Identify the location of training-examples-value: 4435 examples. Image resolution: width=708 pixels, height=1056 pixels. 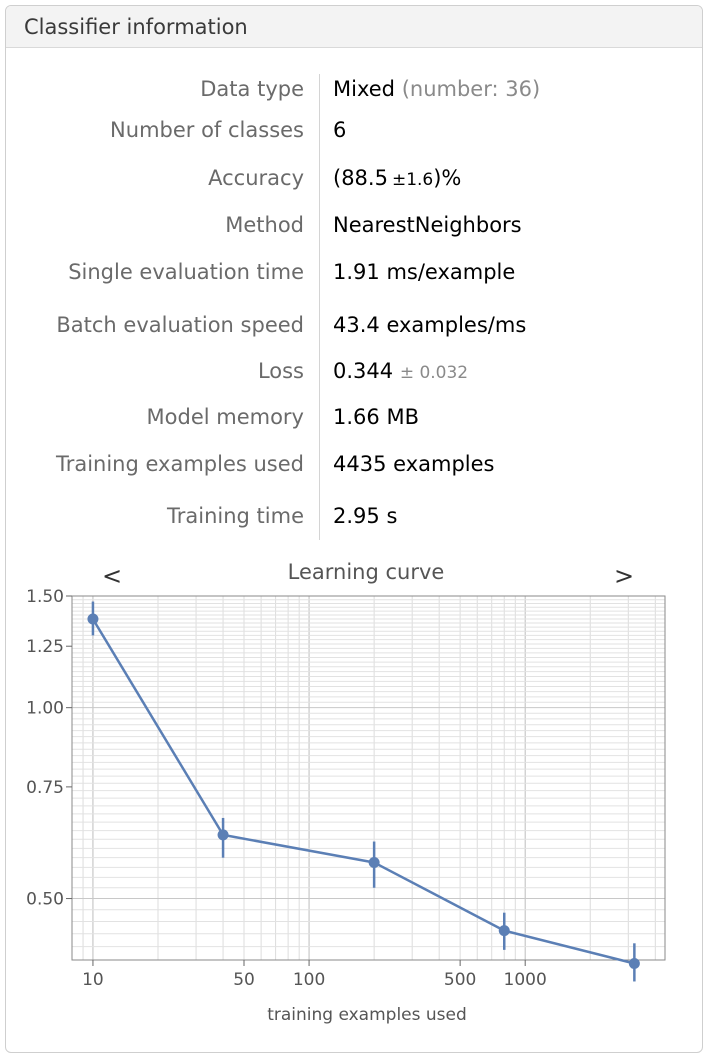
(413, 464).